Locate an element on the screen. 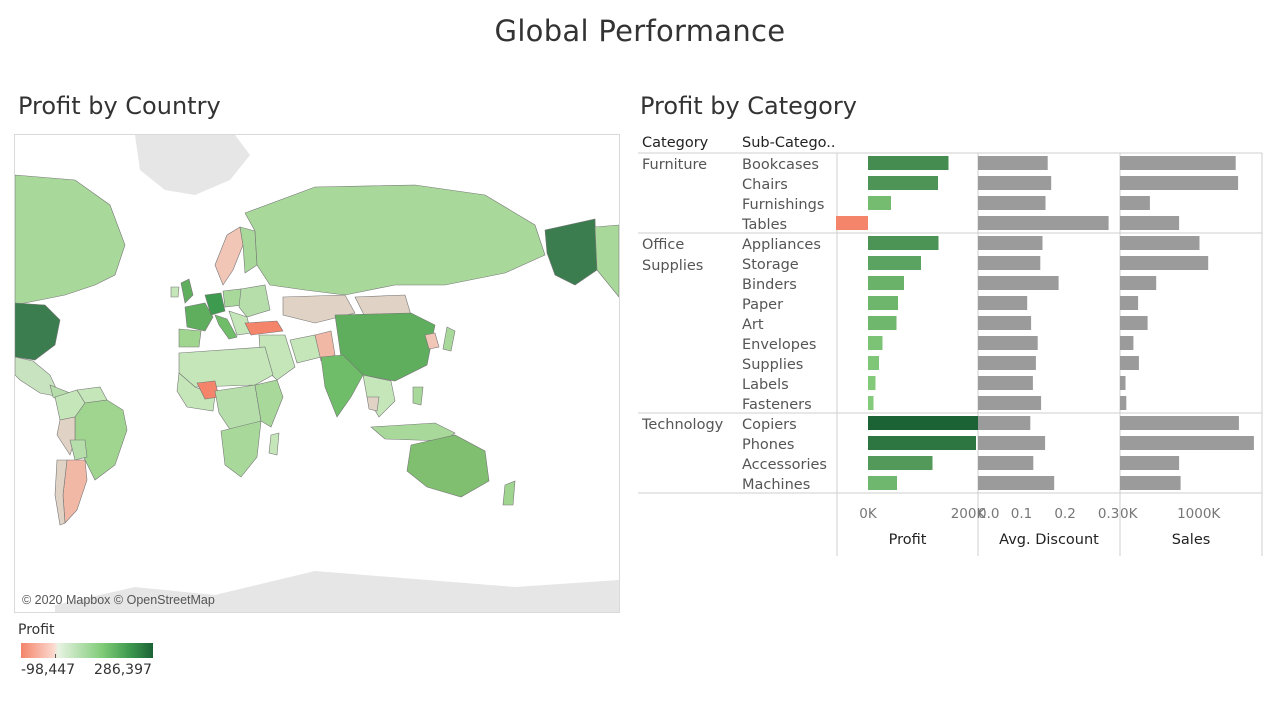 Image resolution: width=1280 pixels, height=720 pixels. map-finland is located at coordinates (248, 250).